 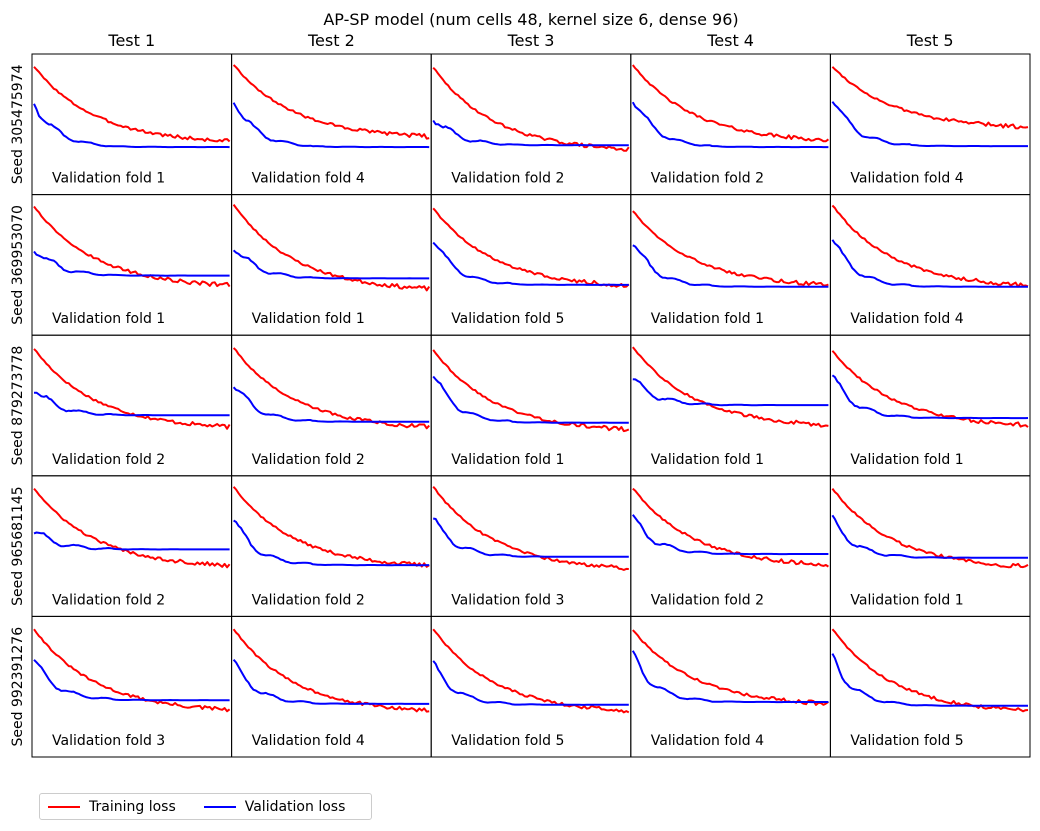 I want to click on training-loss-line-r3-c1, so click(x=132, y=389).